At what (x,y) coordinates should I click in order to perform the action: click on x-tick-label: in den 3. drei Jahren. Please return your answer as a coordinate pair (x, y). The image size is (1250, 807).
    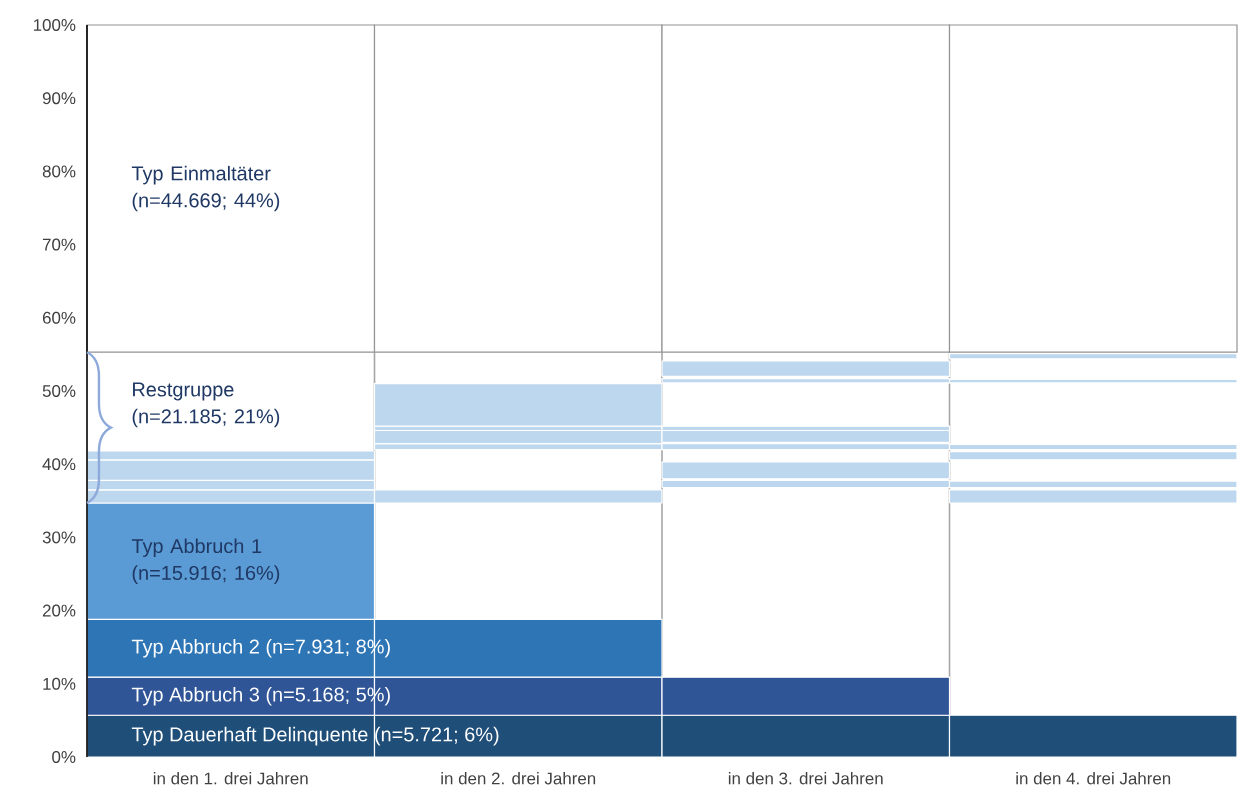
    Looking at the image, I should click on (805, 778).